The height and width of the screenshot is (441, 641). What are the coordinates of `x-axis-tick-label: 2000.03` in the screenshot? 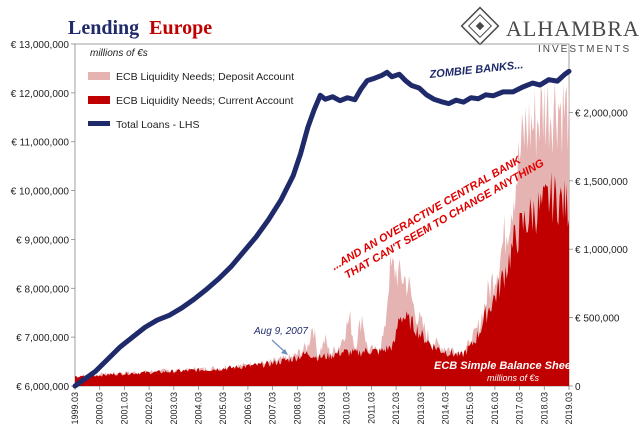 It's located at (100, 408).